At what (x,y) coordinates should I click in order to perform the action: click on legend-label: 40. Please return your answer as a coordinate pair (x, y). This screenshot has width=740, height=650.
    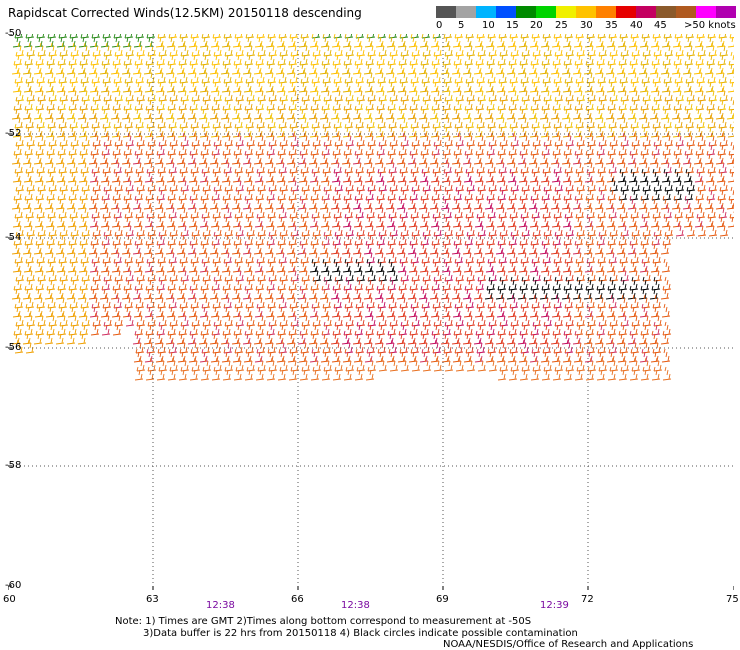
    Looking at the image, I should click on (636, 25).